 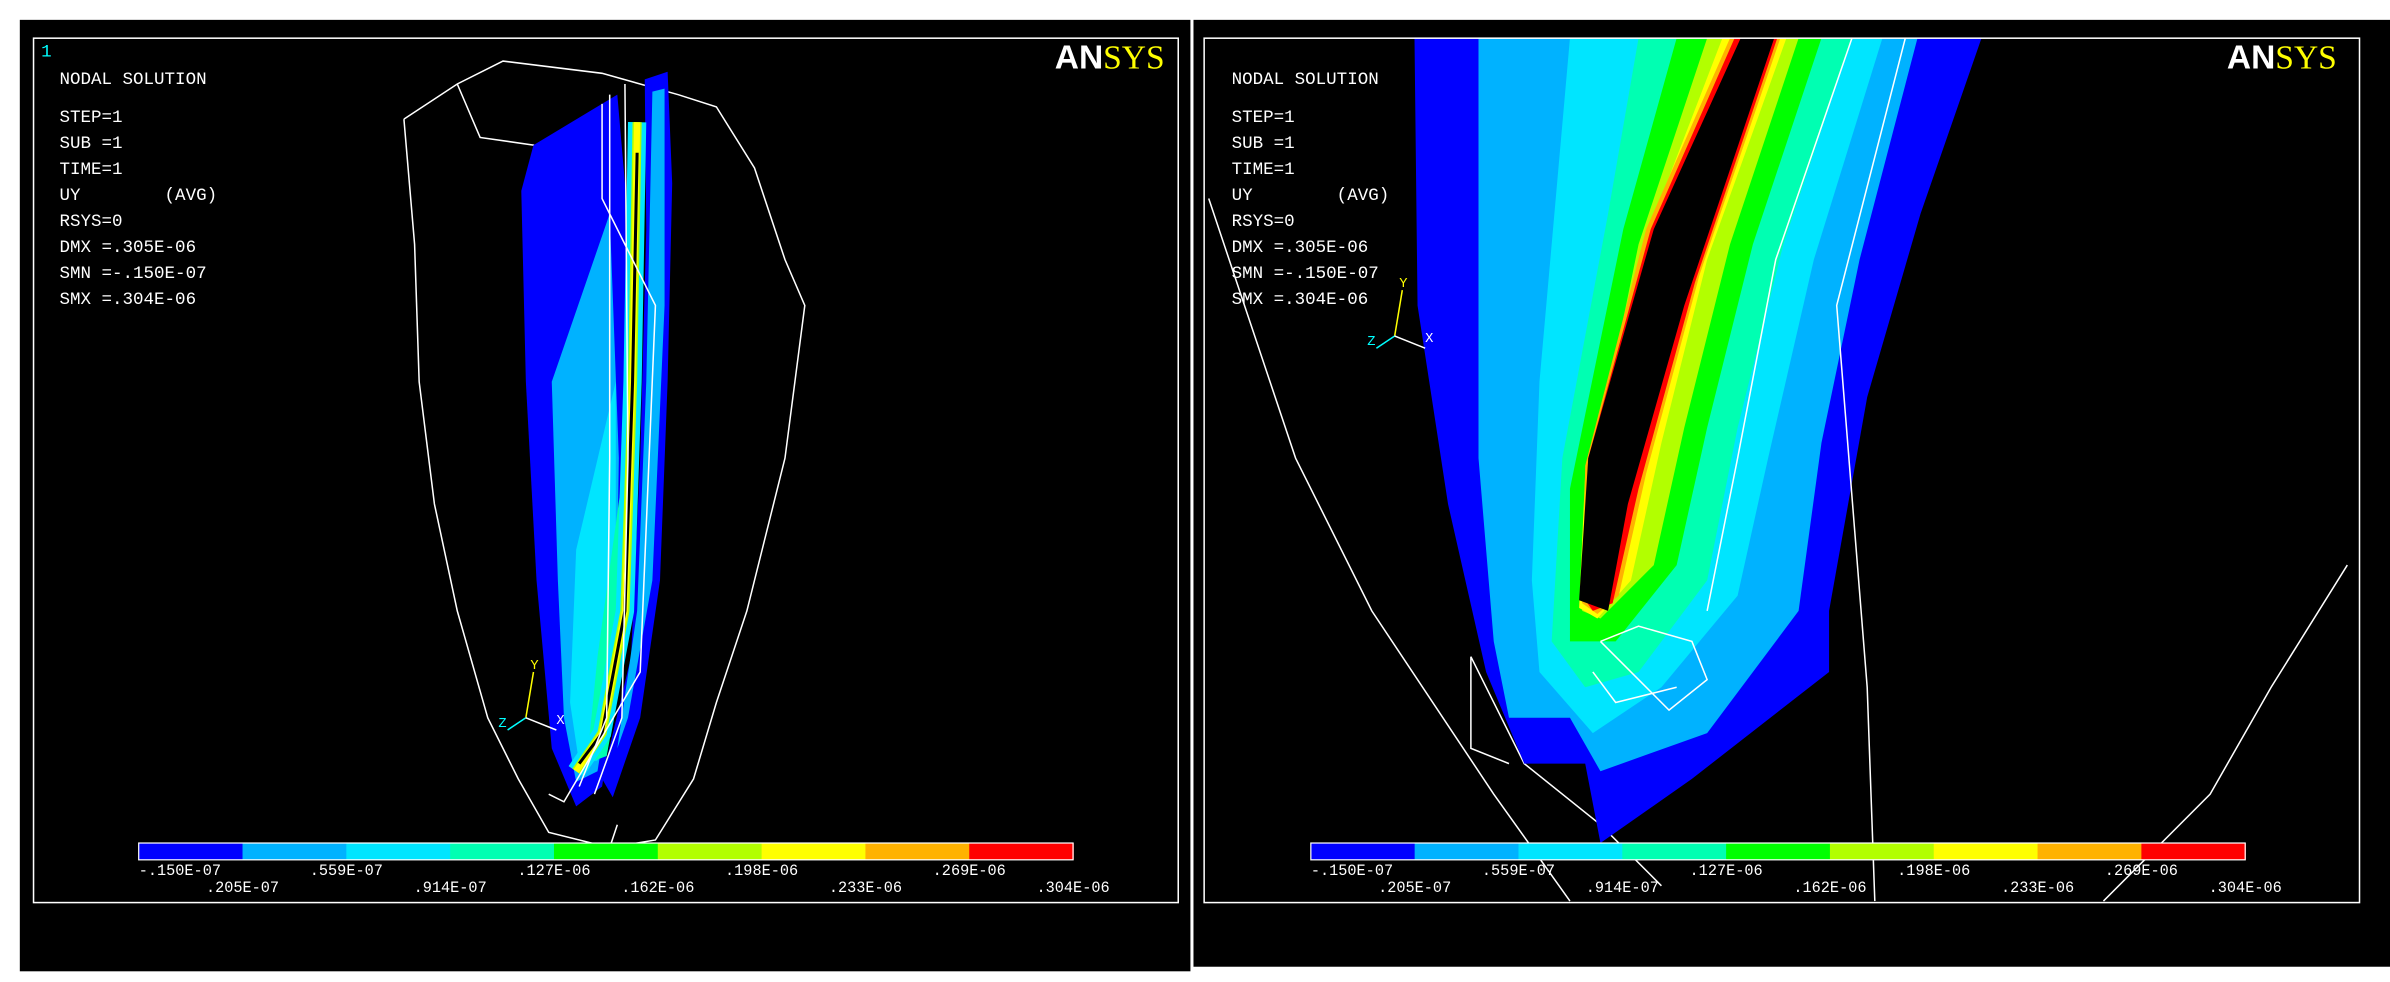 What do you see at coordinates (46, 52) in the screenshot?
I see `window-number: 1` at bounding box center [46, 52].